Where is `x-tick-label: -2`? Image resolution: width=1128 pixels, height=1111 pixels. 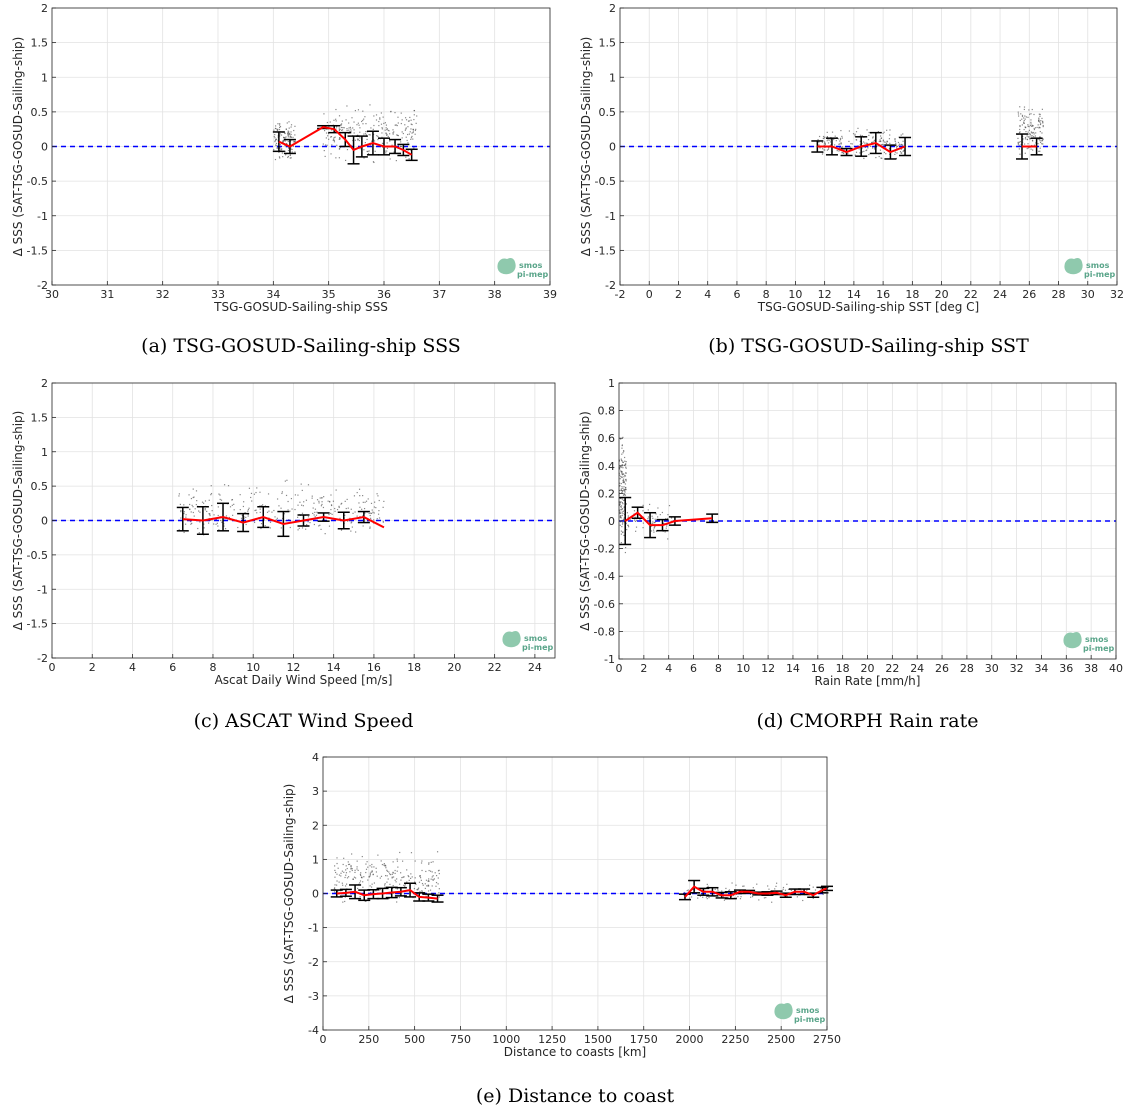
x-tick-label: -2 is located at coordinates (620, 294).